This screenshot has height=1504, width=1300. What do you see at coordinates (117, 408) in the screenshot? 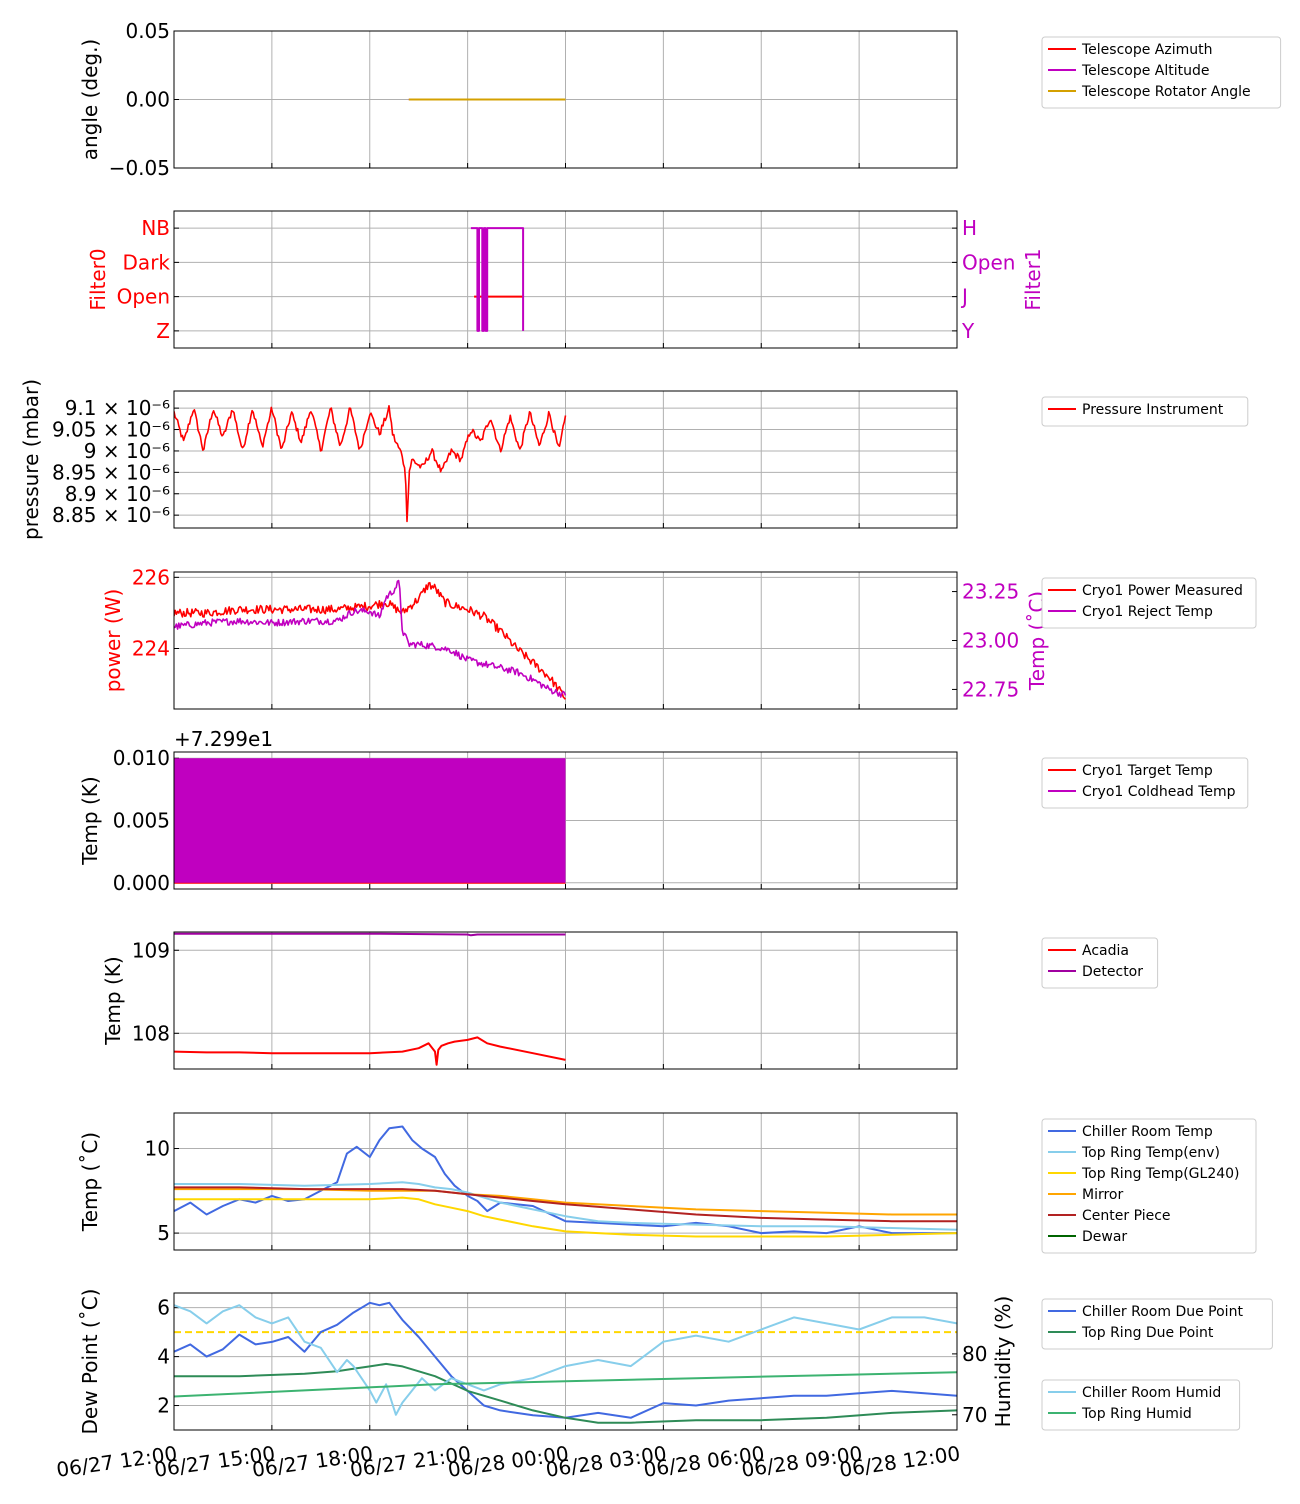
I see `y-tick-label: 9.1 × 10⁻⁶` at bounding box center [117, 408].